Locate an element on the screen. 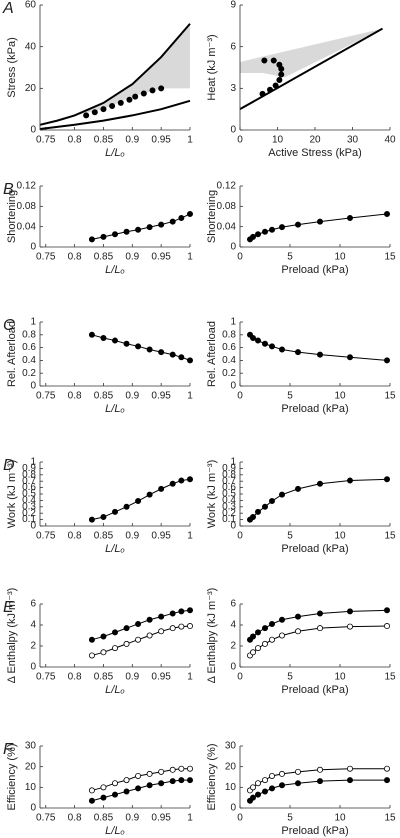 Image resolution: width=400 pixels, height=838 pixels. x-tick-label: 0.85 is located at coordinates (104, 677).